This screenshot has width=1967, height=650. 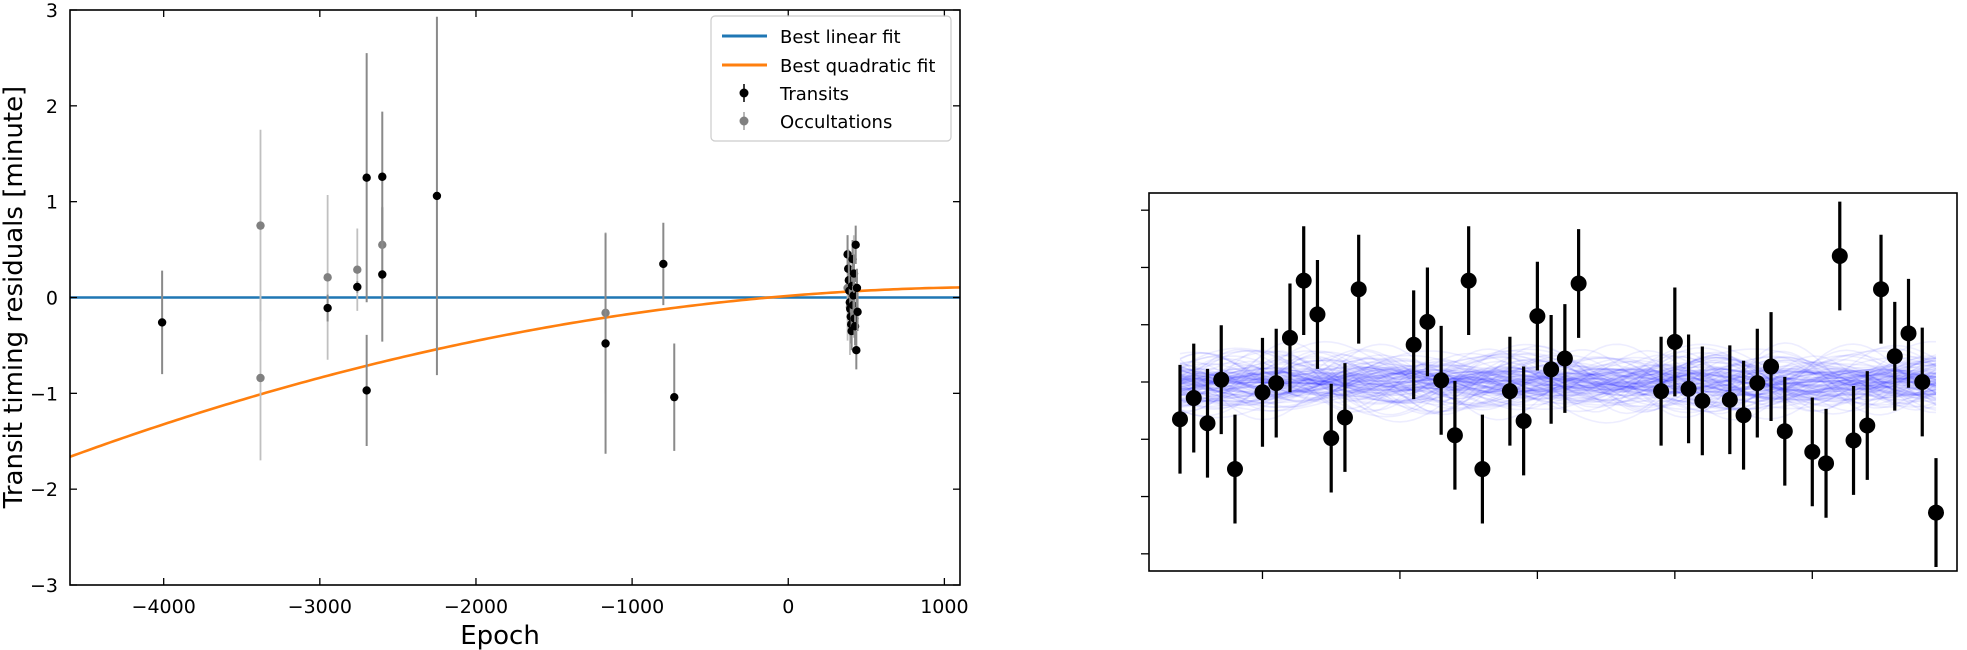 I want to click on y-tick-label: 1, so click(x=52, y=203).